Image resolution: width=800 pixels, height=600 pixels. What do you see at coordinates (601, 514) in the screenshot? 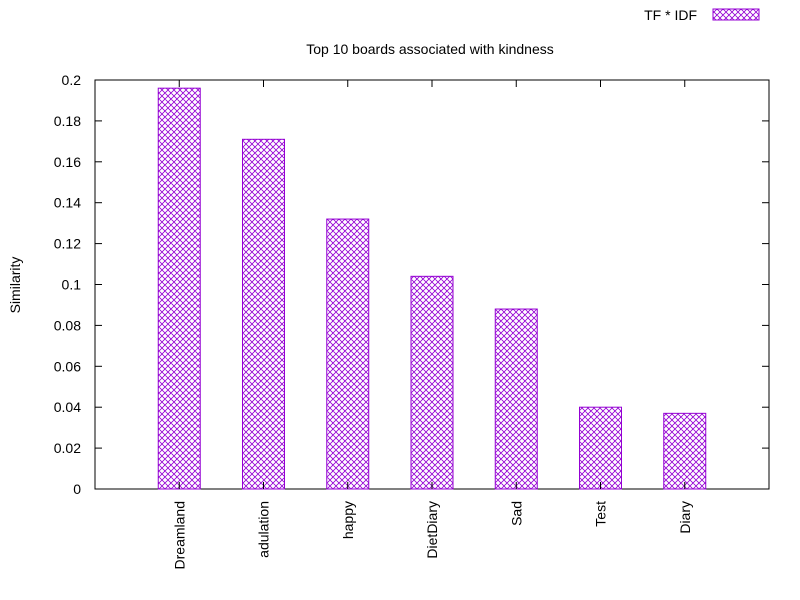
I see `x-tick-label: Test` at bounding box center [601, 514].